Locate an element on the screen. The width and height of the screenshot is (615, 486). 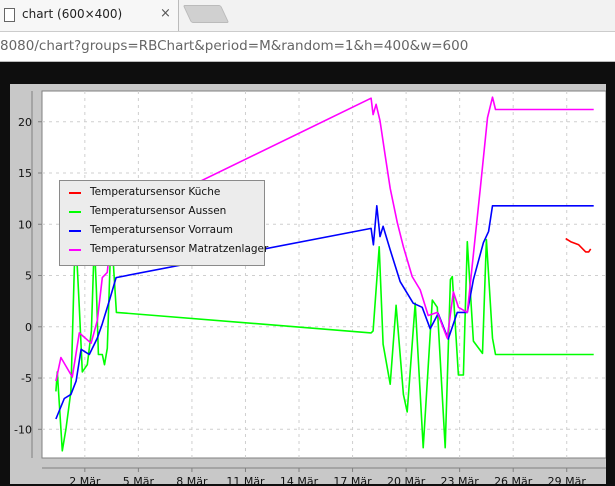
y-tick-label: 15 is located at coordinates (25, 173).